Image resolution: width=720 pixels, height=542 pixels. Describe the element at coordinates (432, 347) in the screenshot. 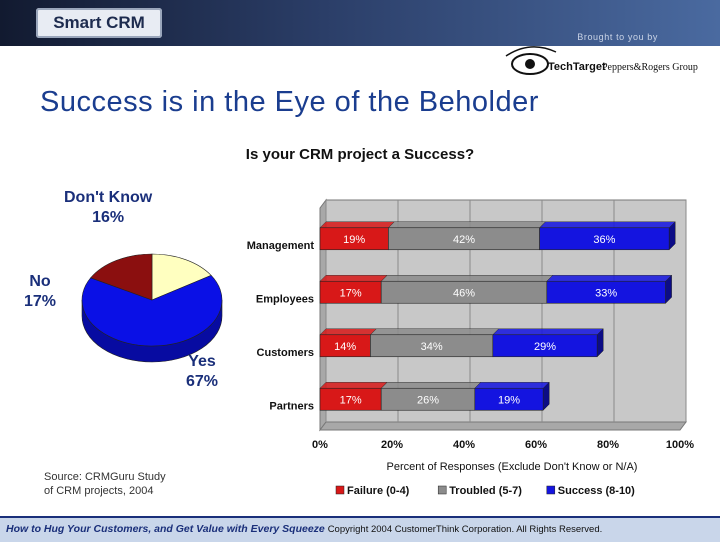

I see `bar-data-label: 34%` at that location.